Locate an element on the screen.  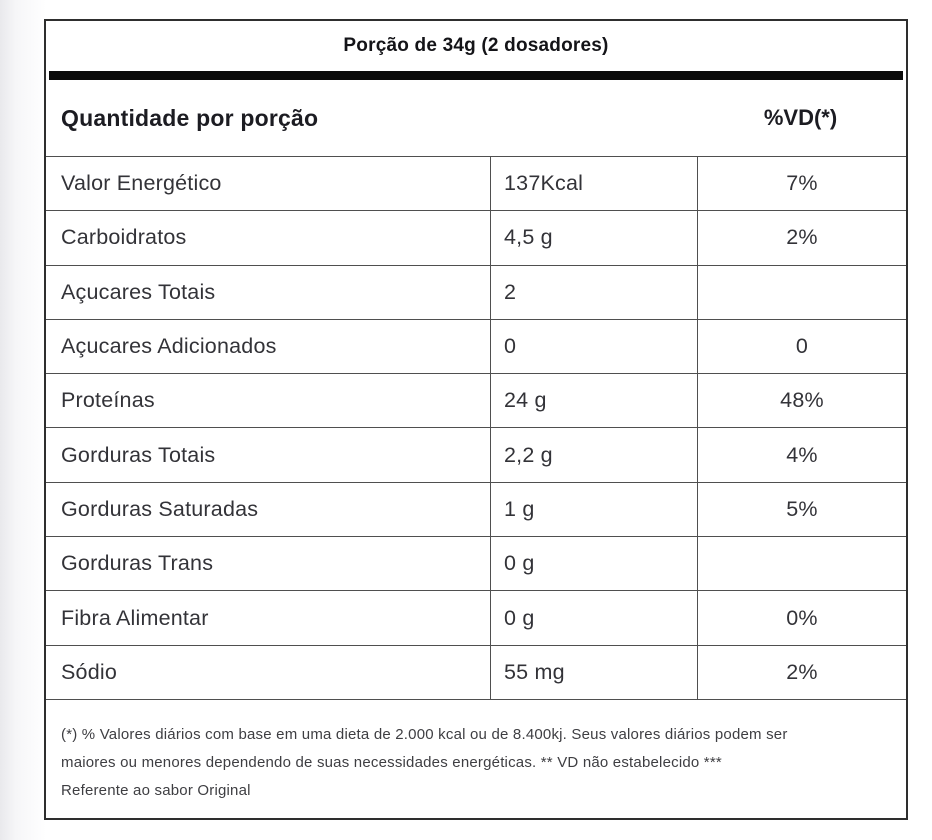
footnote-line: Referente ao sabor Original is located at coordinates (156, 790).